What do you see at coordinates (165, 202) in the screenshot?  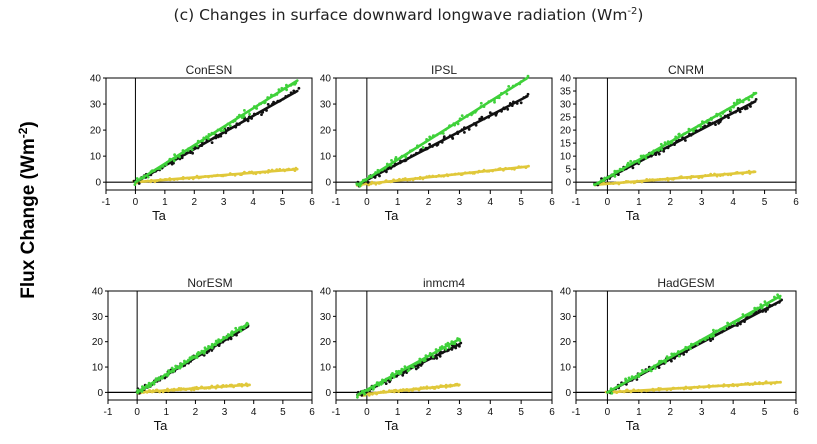 I see `x-tick-label: 1` at bounding box center [165, 202].